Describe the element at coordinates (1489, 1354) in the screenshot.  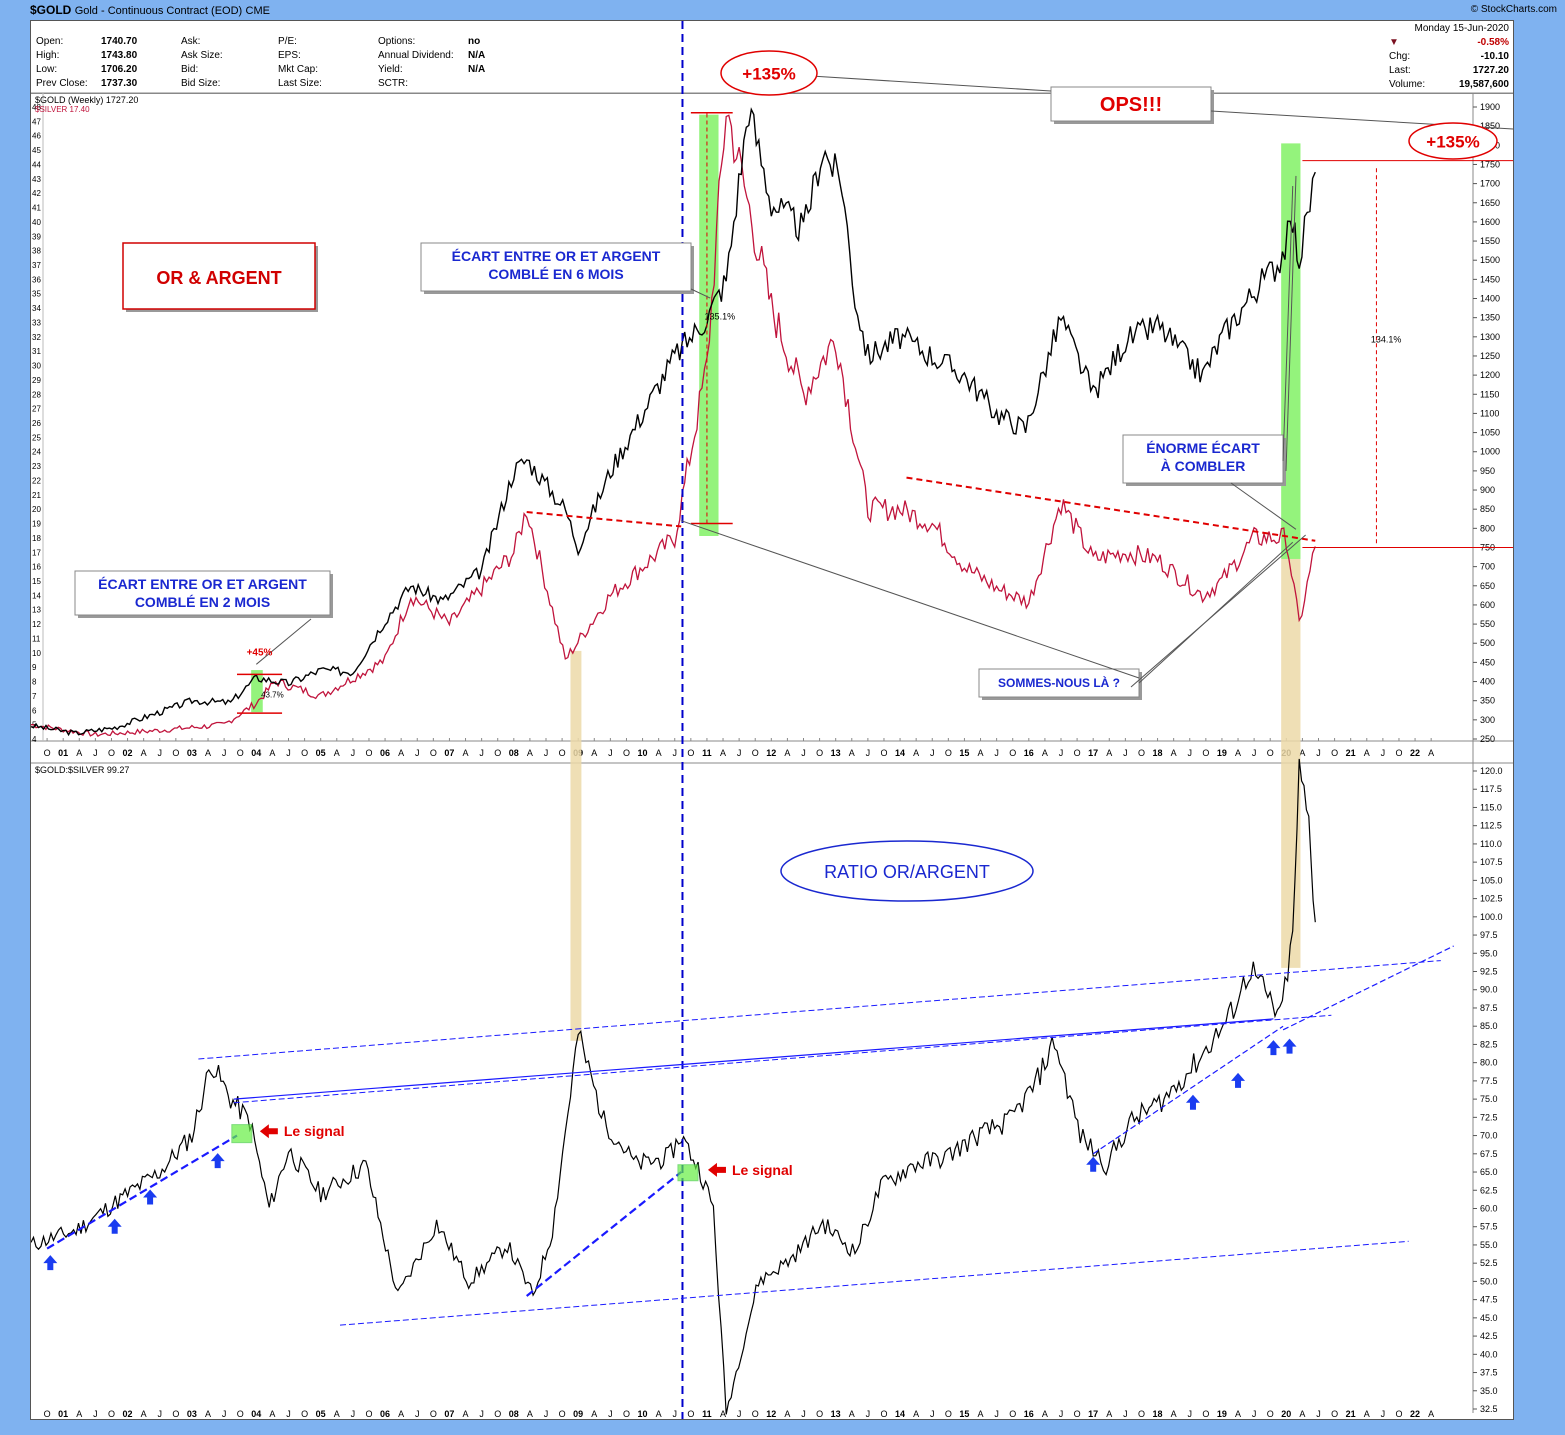
I see `y-tick-label: 40.0` at that location.